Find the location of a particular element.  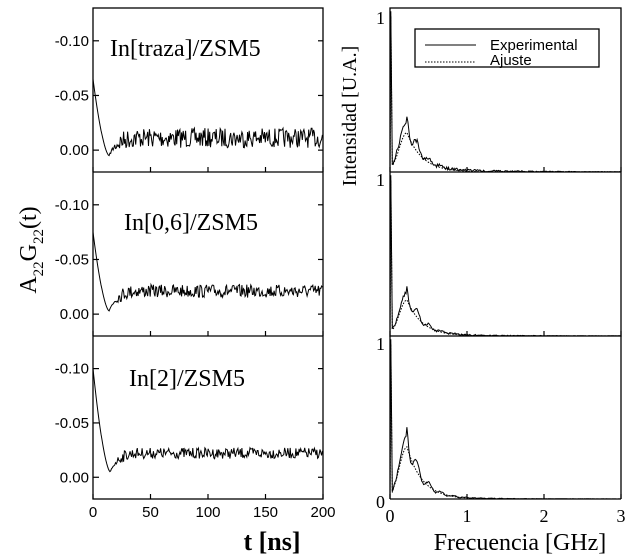

legend-label-experimental: Experimental is located at coordinates (534, 45).